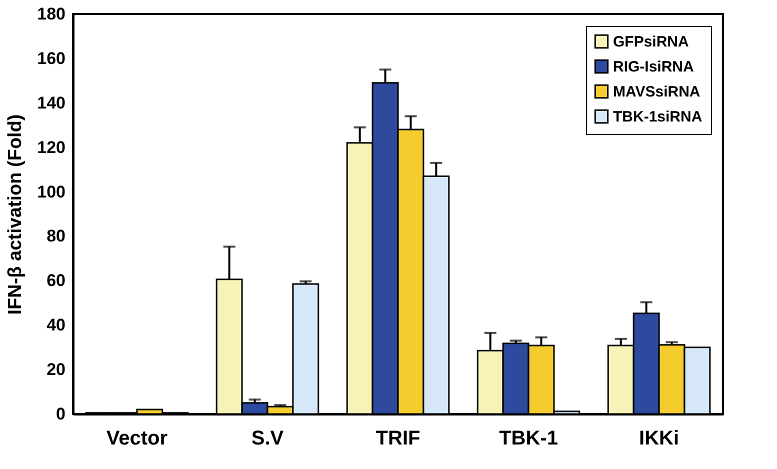 This screenshot has width=777, height=469. I want to click on x-tick-label: TBK-1, so click(528, 439).